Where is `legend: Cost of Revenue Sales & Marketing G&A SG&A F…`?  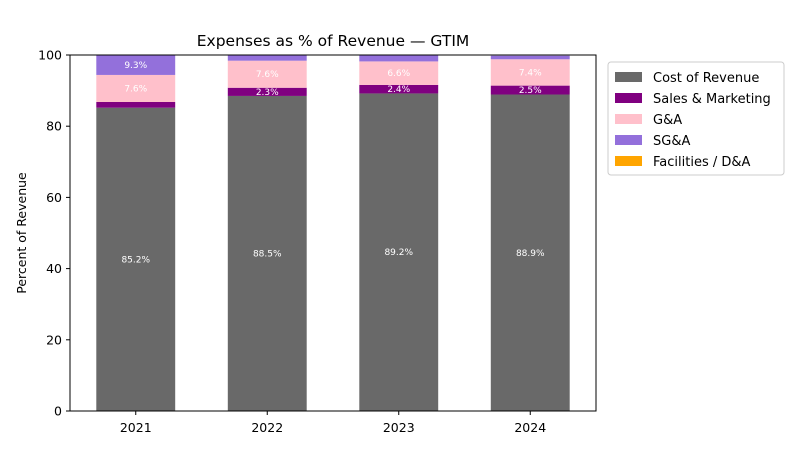 legend: Cost of Revenue Sales & Marketing G&A SG&A F… is located at coordinates (696, 118).